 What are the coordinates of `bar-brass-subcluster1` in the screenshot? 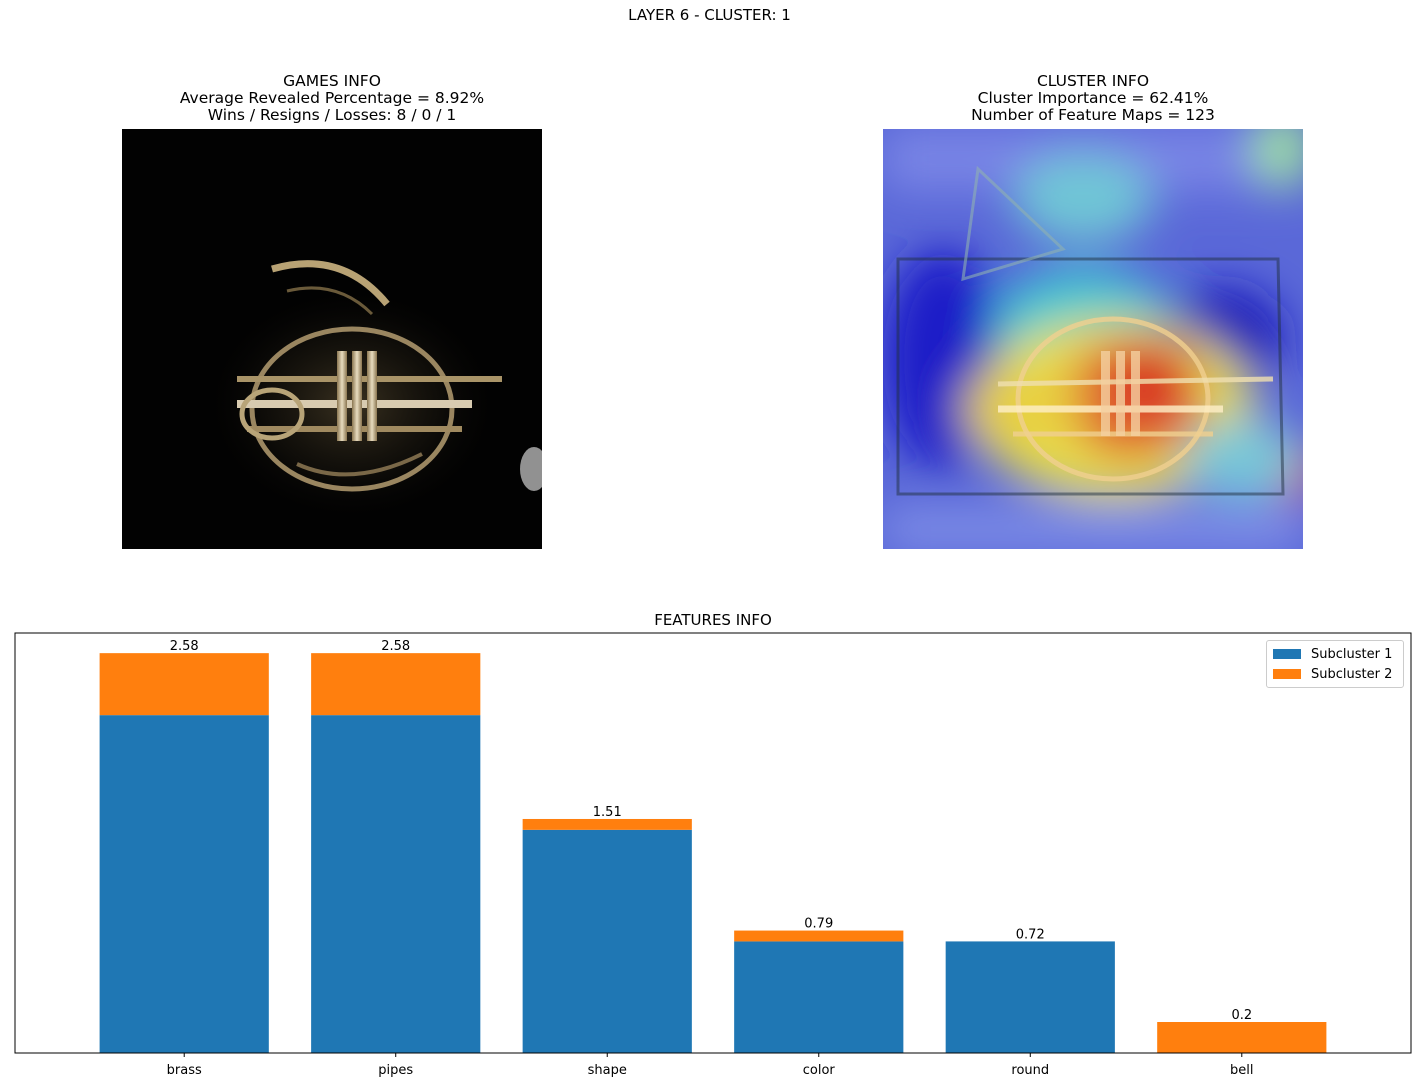 It's located at (184, 884).